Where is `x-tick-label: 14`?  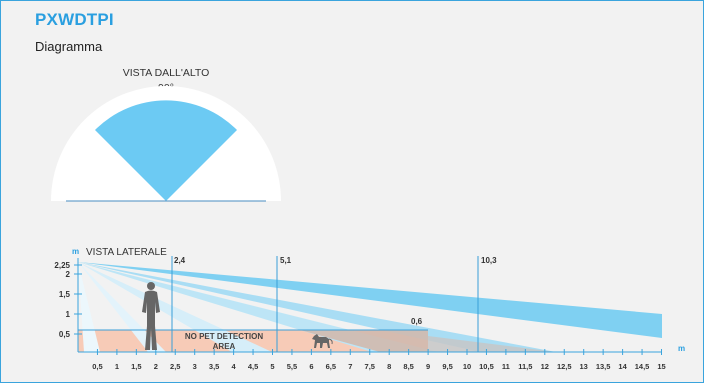
x-tick-label: 14 is located at coordinates (622, 366).